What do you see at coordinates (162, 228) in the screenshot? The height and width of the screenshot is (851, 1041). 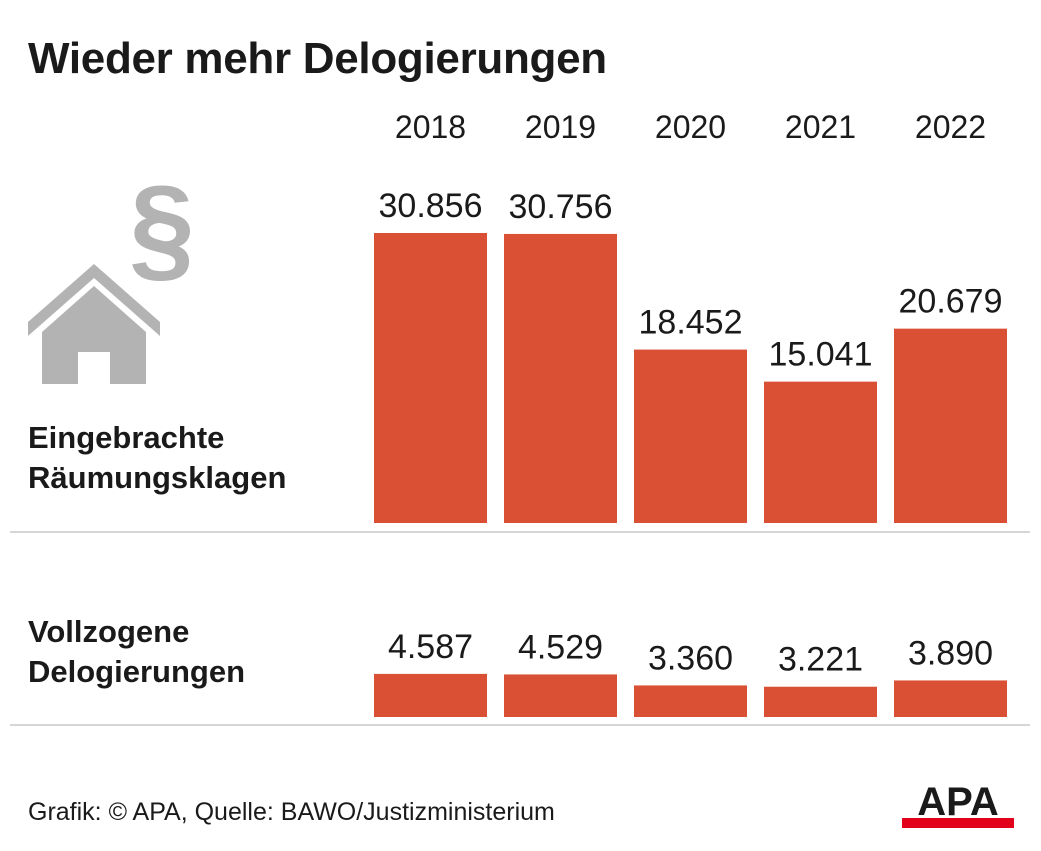 I see `paragraph-icon: §` at bounding box center [162, 228].